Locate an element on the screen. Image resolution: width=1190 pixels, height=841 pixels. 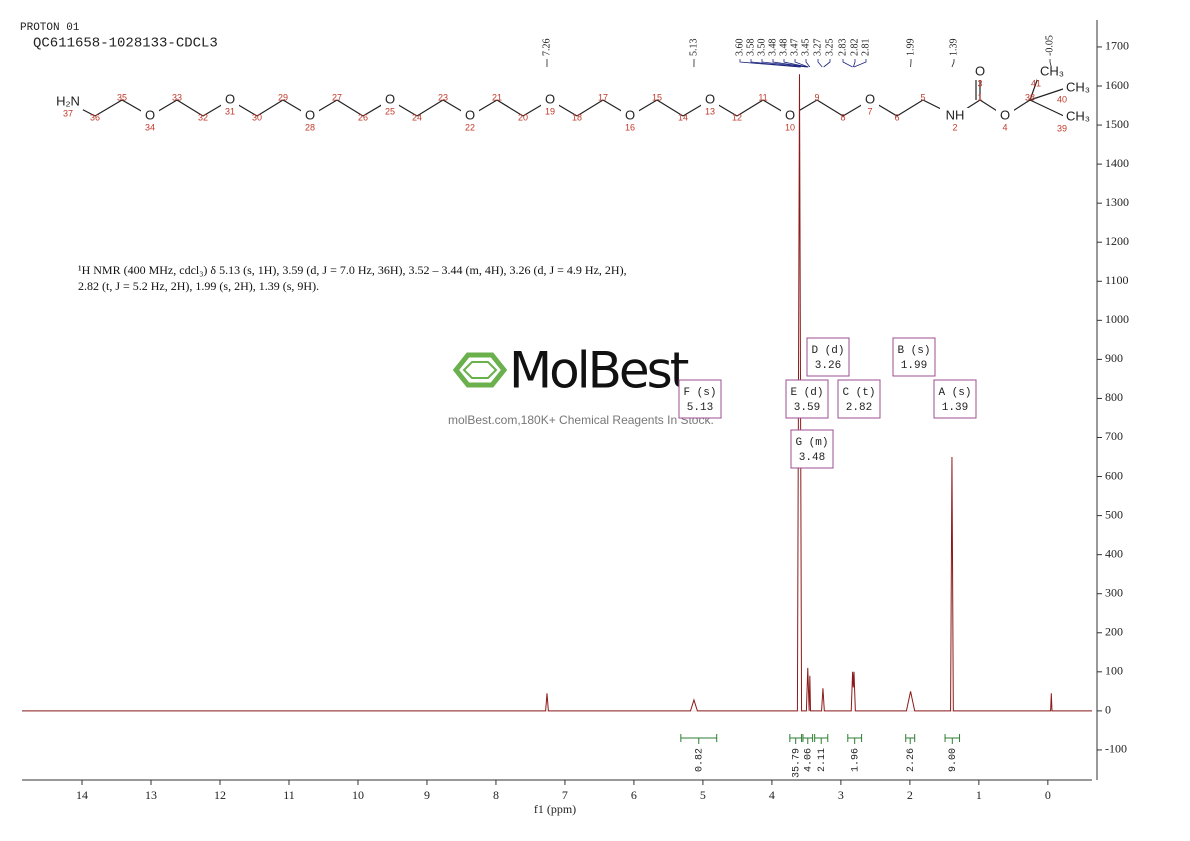
y-tick-label: 1000 is located at coordinates (1117, 319).